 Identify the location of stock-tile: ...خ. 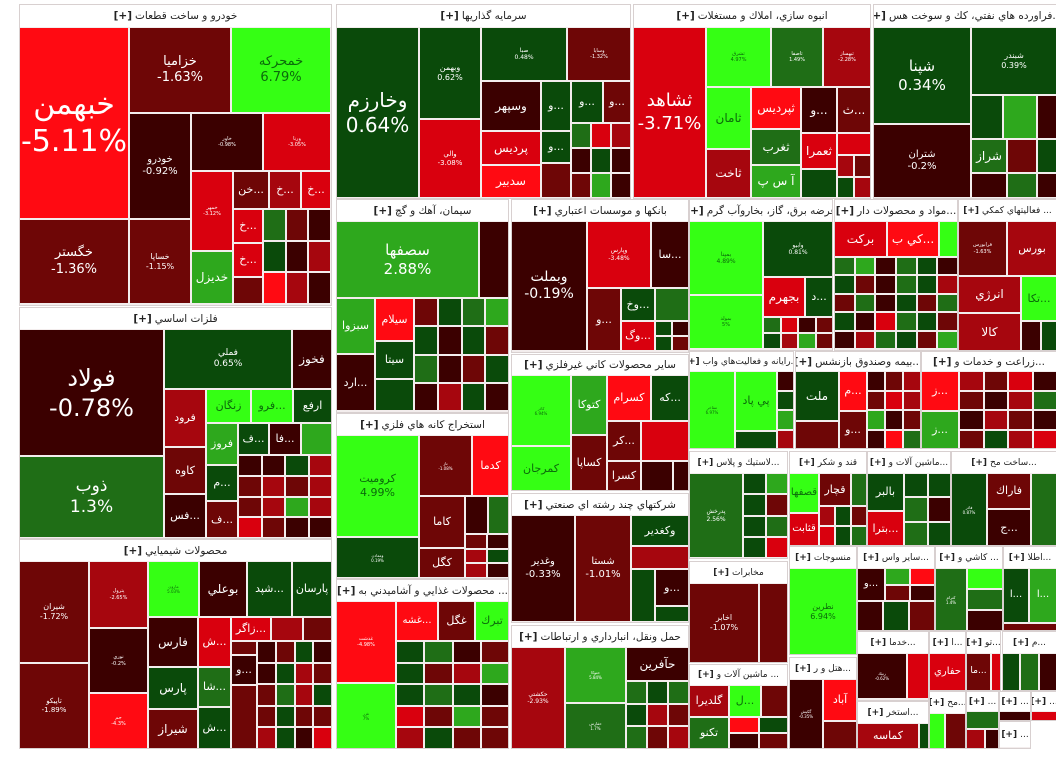
(248, 260).